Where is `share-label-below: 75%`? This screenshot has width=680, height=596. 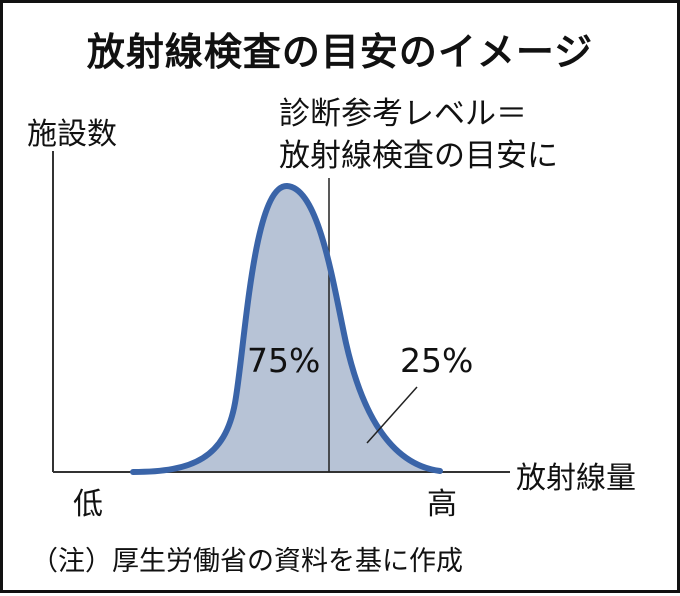 share-label-below: 75% is located at coordinates (284, 360).